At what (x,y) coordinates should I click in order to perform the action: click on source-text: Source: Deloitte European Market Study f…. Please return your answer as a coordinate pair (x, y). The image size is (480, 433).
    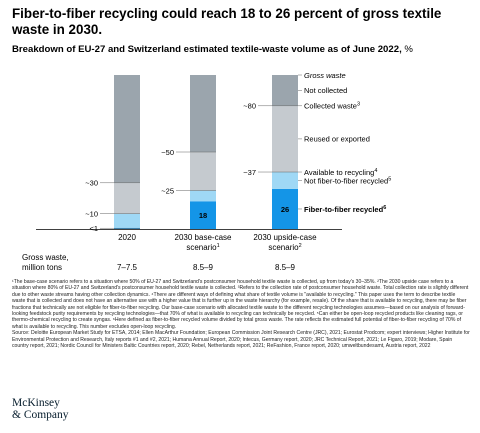
    Looking at the image, I should click on (241, 340).